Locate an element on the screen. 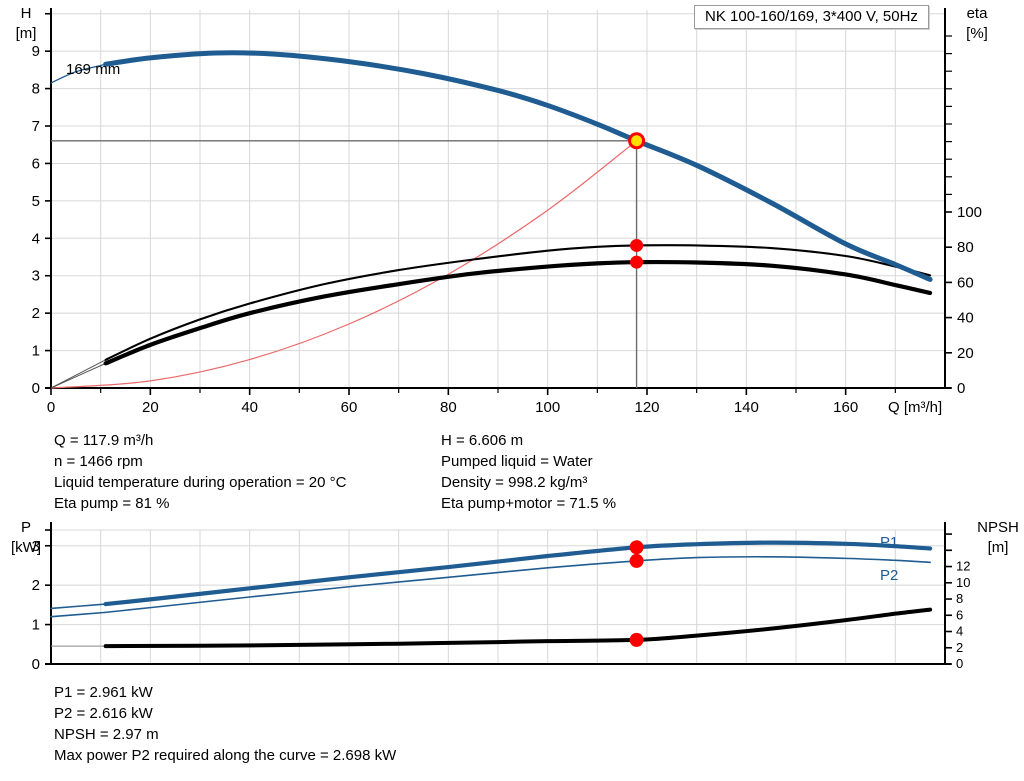 Image resolution: width=1024 pixels, height=781 pixels. tick-label-eta: 100 is located at coordinates (969, 212).